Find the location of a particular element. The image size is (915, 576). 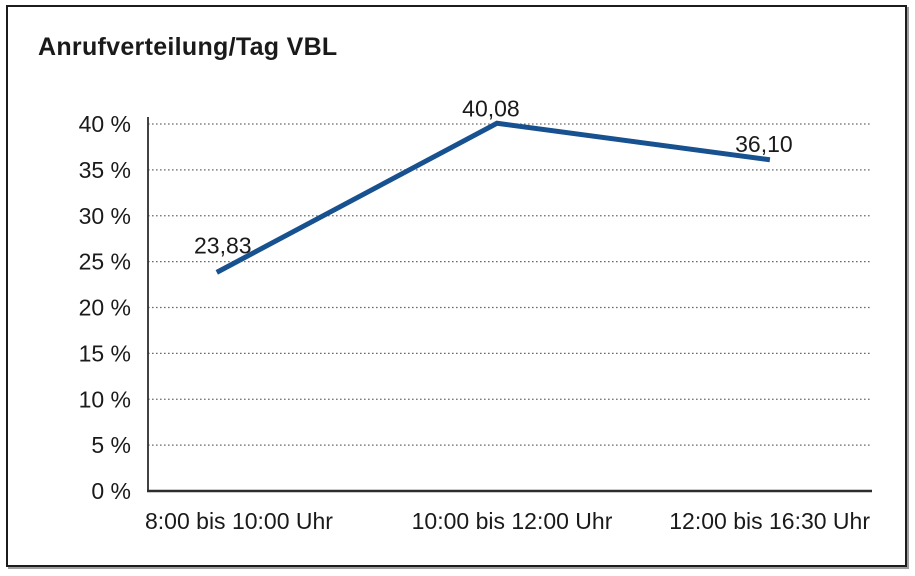

x-category-label: 10:00 bis 12:00 Uhr is located at coordinates (512, 521).